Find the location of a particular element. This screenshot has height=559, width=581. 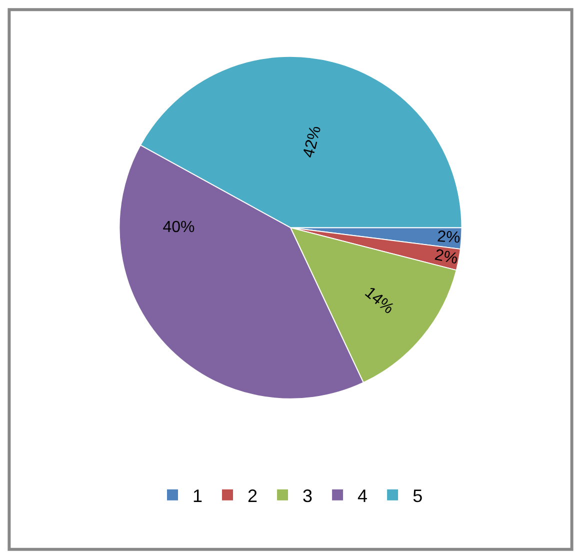

legend-label: 5 is located at coordinates (417, 496).